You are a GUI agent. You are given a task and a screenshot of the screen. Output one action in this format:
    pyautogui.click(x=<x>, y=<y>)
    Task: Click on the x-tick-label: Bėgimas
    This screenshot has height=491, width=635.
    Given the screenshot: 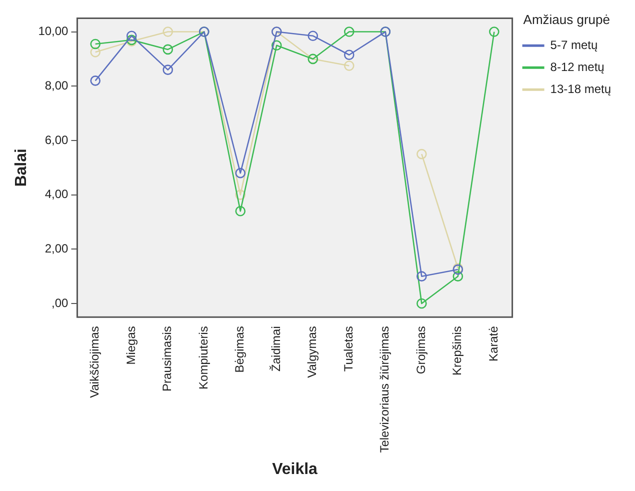 What is the action you would take?
    pyautogui.click(x=239, y=349)
    